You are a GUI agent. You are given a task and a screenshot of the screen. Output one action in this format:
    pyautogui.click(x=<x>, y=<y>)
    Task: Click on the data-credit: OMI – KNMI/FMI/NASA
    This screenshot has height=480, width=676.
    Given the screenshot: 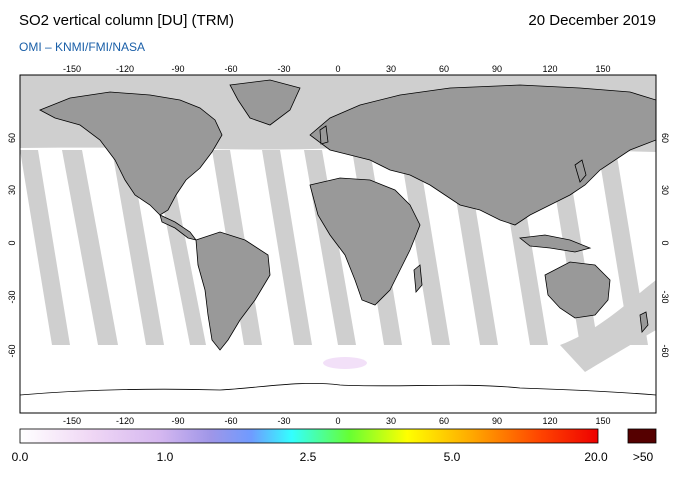 What is the action you would take?
    pyautogui.click(x=82, y=47)
    